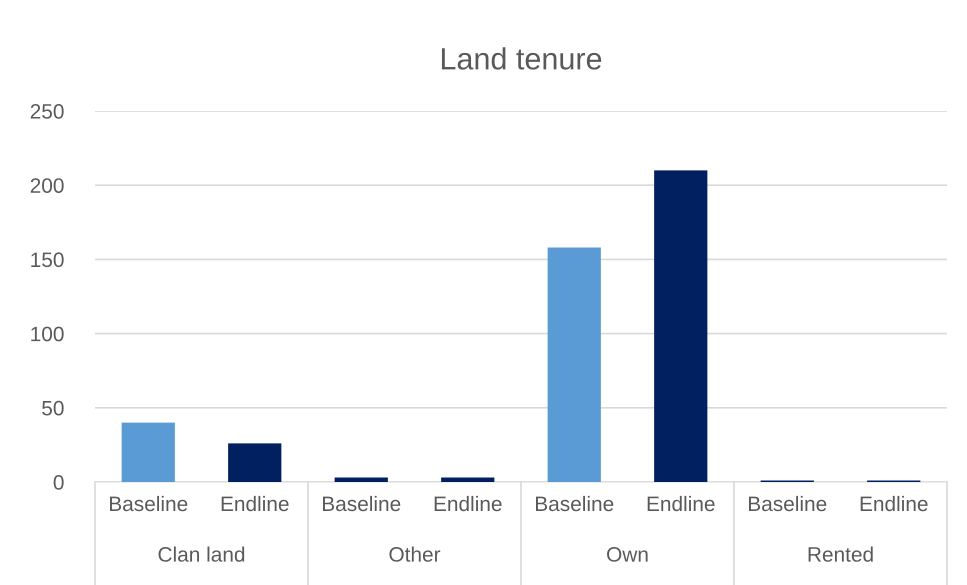 The image size is (967, 585). Describe the element at coordinates (59, 482) in the screenshot. I see `y-tick-label: 0` at that location.